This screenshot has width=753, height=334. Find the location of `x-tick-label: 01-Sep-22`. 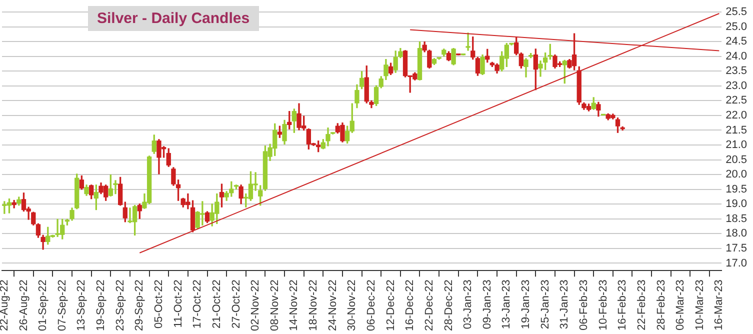

x-tick-label: 01-Sep-22 is located at coordinates (43, 306).